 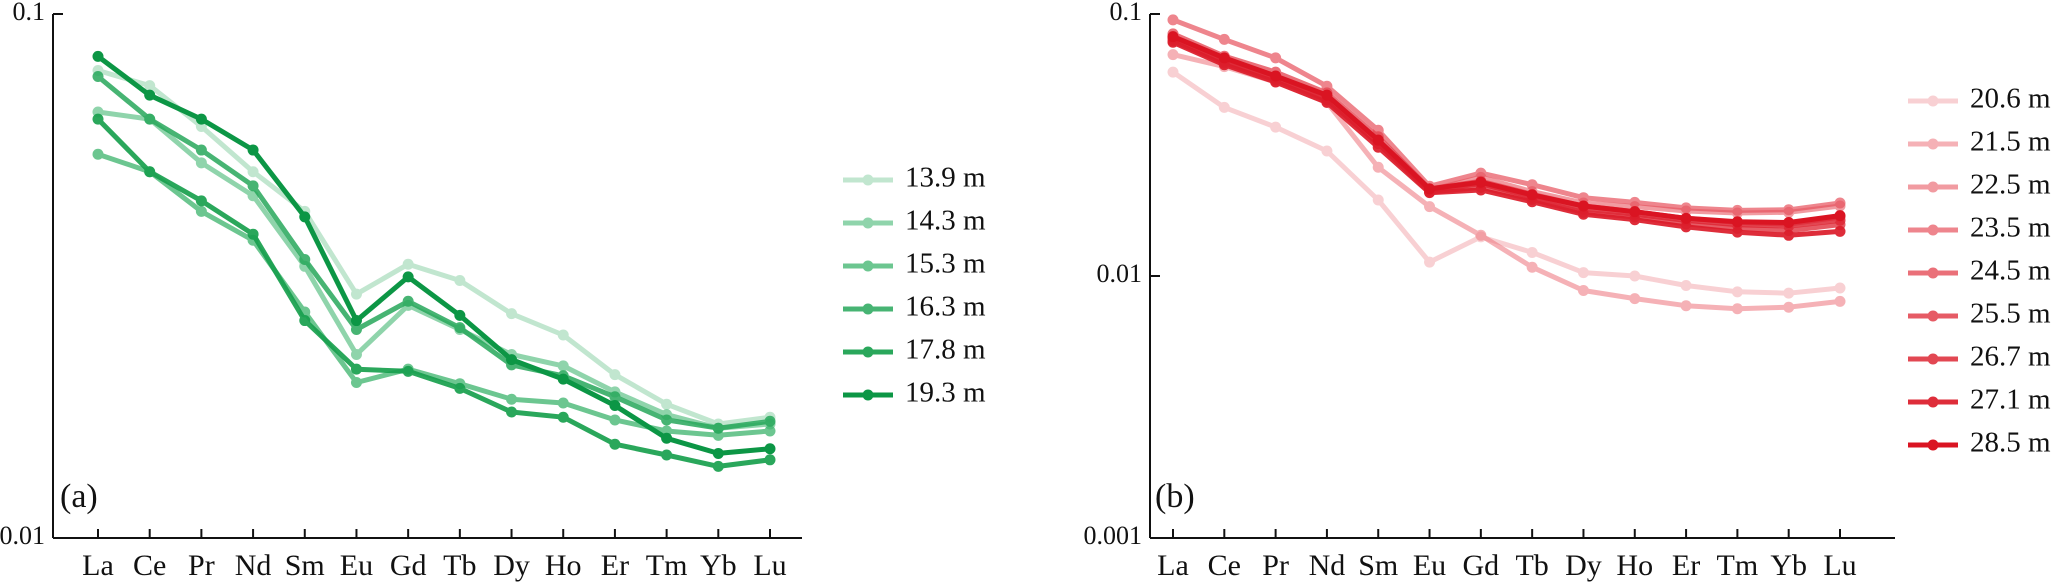 What do you see at coordinates (29, 13) in the screenshot?
I see `panel-a-y-tick-label: 0.1` at bounding box center [29, 13].